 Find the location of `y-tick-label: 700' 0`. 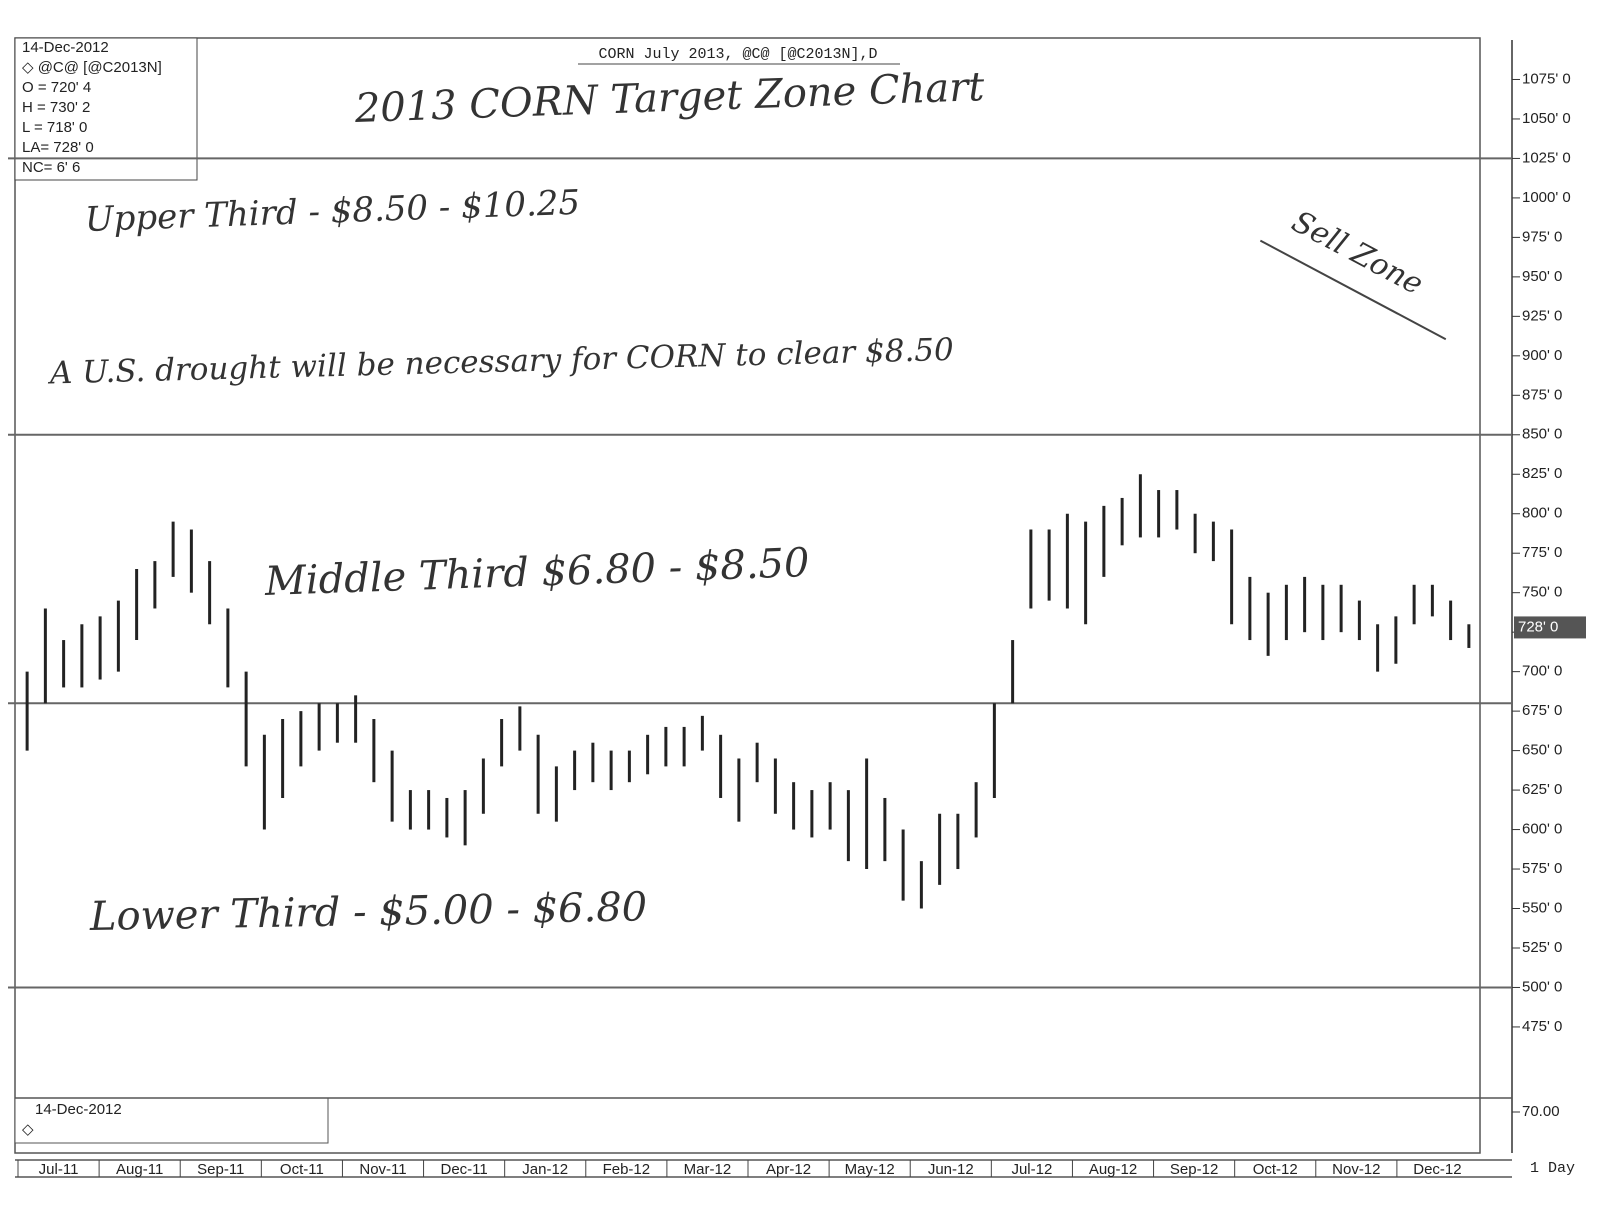

y-tick-label: 700' 0 is located at coordinates (1542, 671).